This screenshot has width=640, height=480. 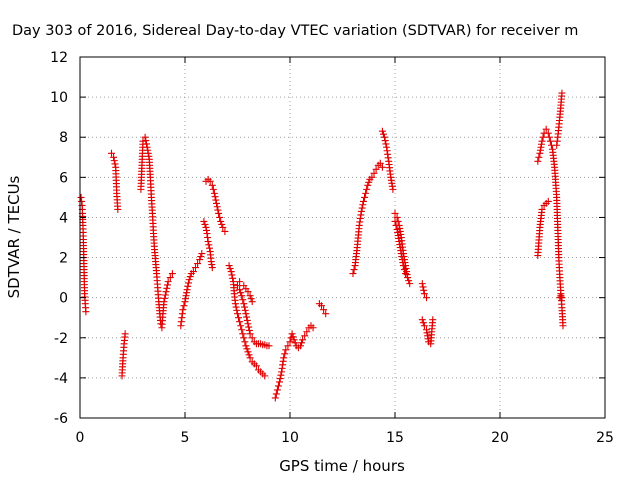 What do you see at coordinates (14, 236) in the screenshot?
I see `y-axis-label: SDTVAR / TECUs` at bounding box center [14, 236].